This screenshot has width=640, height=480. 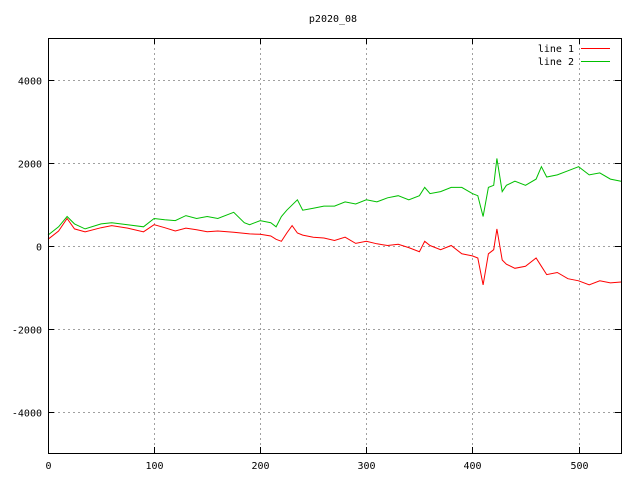 What do you see at coordinates (556, 49) in the screenshot?
I see `legend-label-1: line 1` at bounding box center [556, 49].